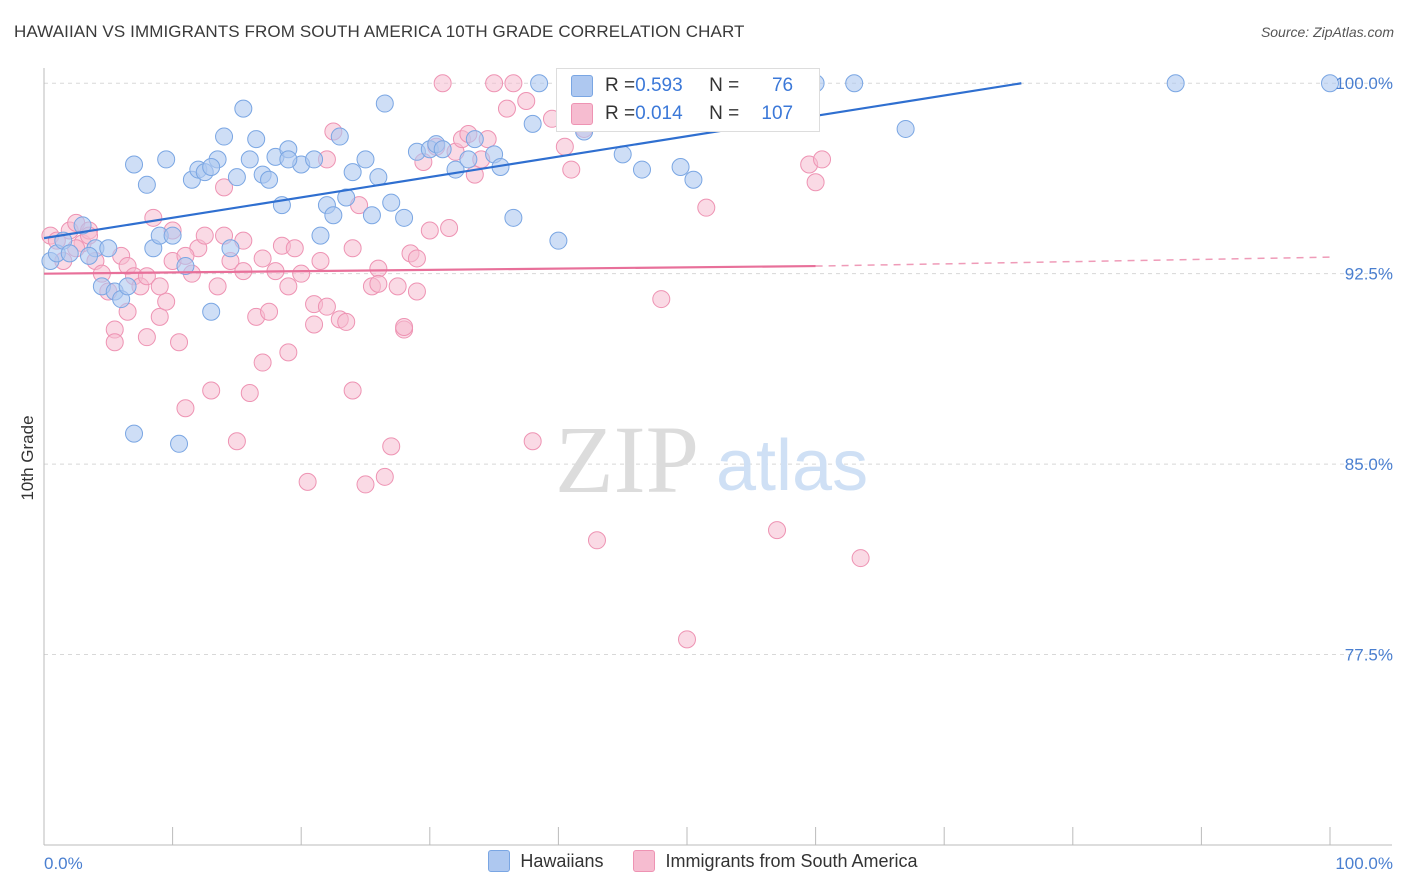 This screenshot has height=892, width=1406. What do you see at coordinates (1369, 464) in the screenshot?
I see `y-tick-label: 85.0%` at bounding box center [1369, 464].